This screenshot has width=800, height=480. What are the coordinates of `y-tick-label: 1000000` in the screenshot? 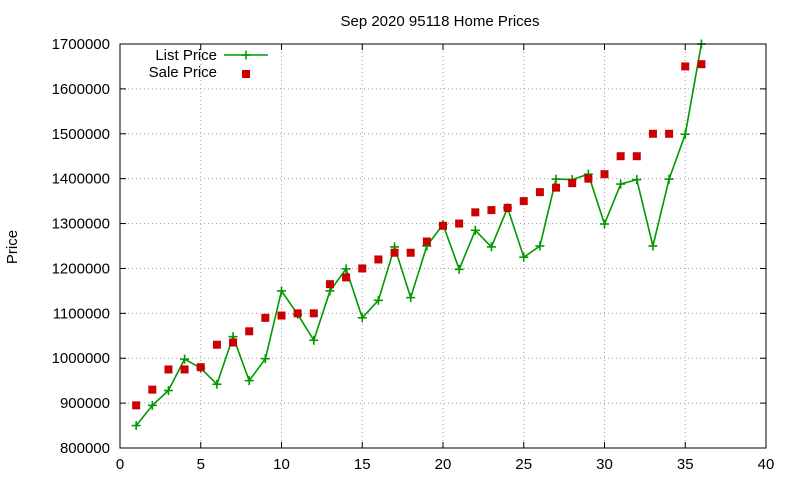 It's located at (81, 358).